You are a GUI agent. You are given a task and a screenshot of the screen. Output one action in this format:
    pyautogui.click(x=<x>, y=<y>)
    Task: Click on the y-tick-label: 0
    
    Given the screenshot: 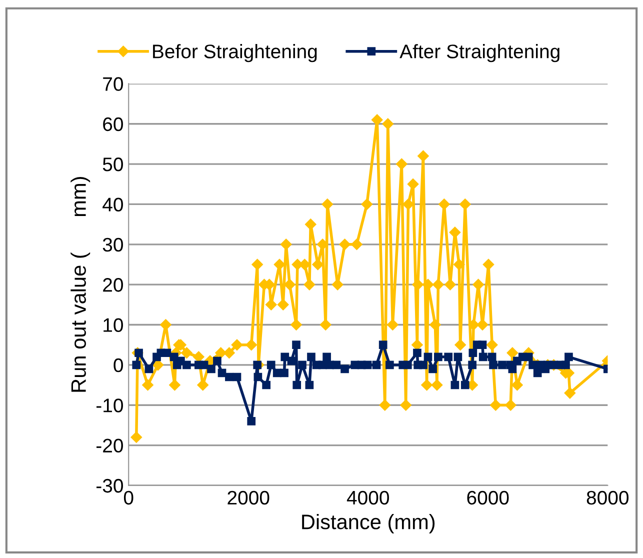 What is the action you would take?
    pyautogui.click(x=118, y=365)
    